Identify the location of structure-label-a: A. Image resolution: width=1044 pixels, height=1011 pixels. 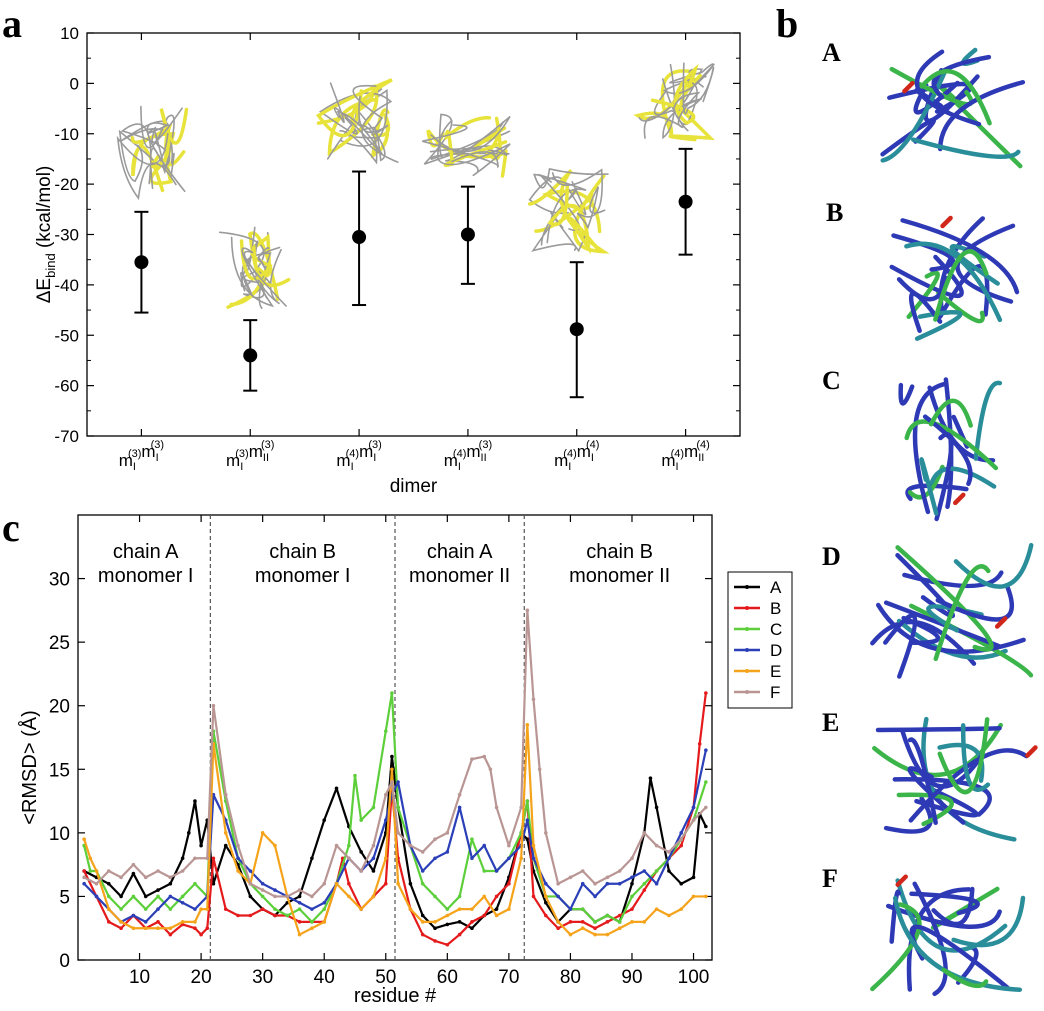
(831, 52).